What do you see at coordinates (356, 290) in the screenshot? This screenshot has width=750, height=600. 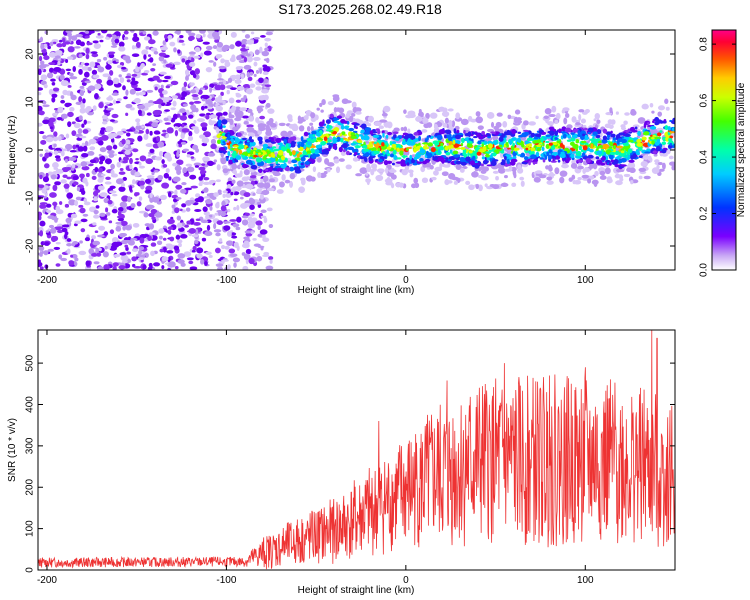 I see `spectrogram-x-label: Height of straight line (km)` at bounding box center [356, 290].